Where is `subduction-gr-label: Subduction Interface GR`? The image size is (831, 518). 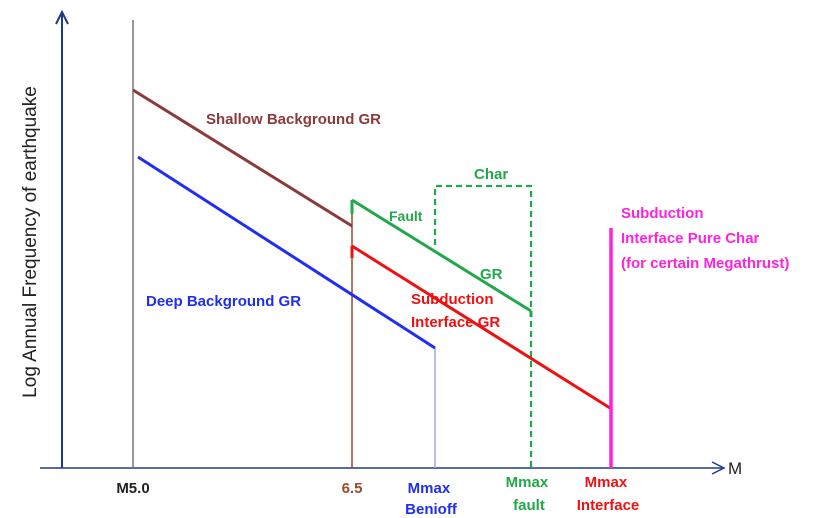 subduction-gr-label: Subduction Interface GR is located at coordinates (455, 311).